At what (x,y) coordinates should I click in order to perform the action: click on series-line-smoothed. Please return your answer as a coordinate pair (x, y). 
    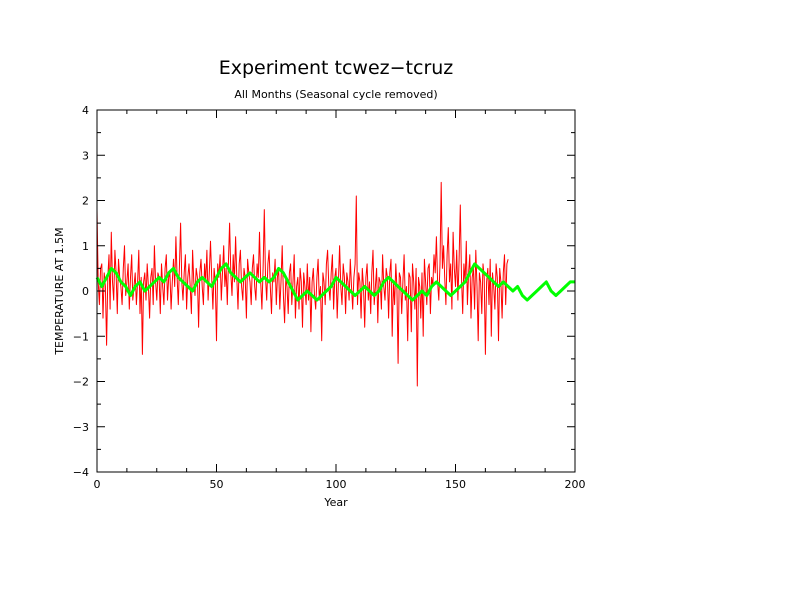
    Looking at the image, I should click on (335, 282).